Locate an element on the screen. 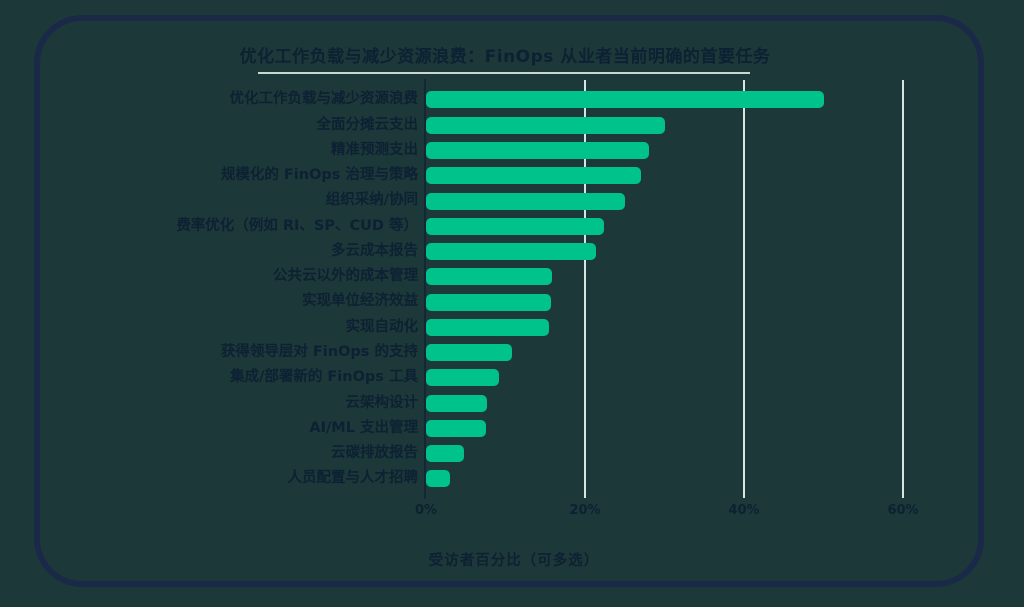  category-label: 全面分摊云支出 is located at coordinates (367, 124).